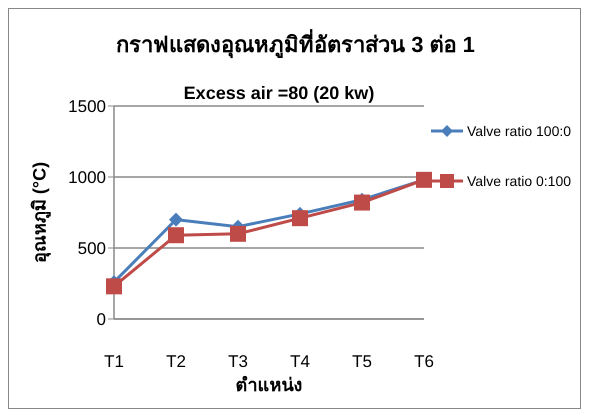  I want to click on x-tick-label: T5, so click(362, 362).